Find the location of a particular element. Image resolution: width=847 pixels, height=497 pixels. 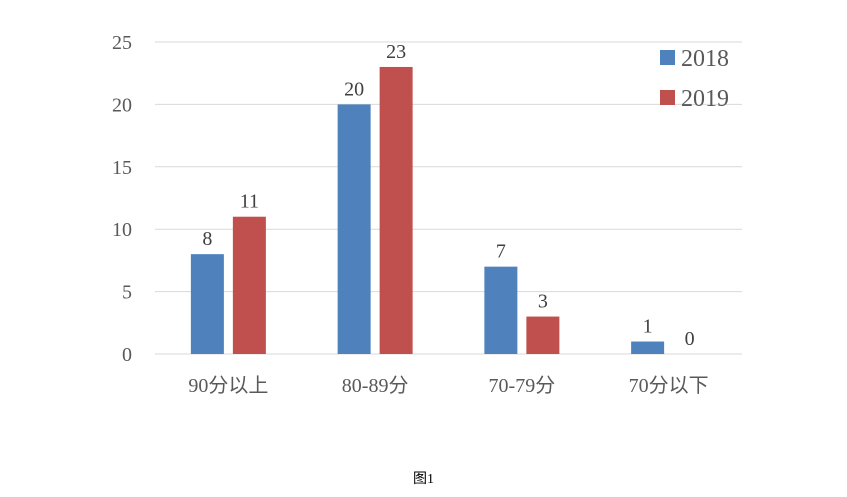

data-label: 3 is located at coordinates (543, 302).